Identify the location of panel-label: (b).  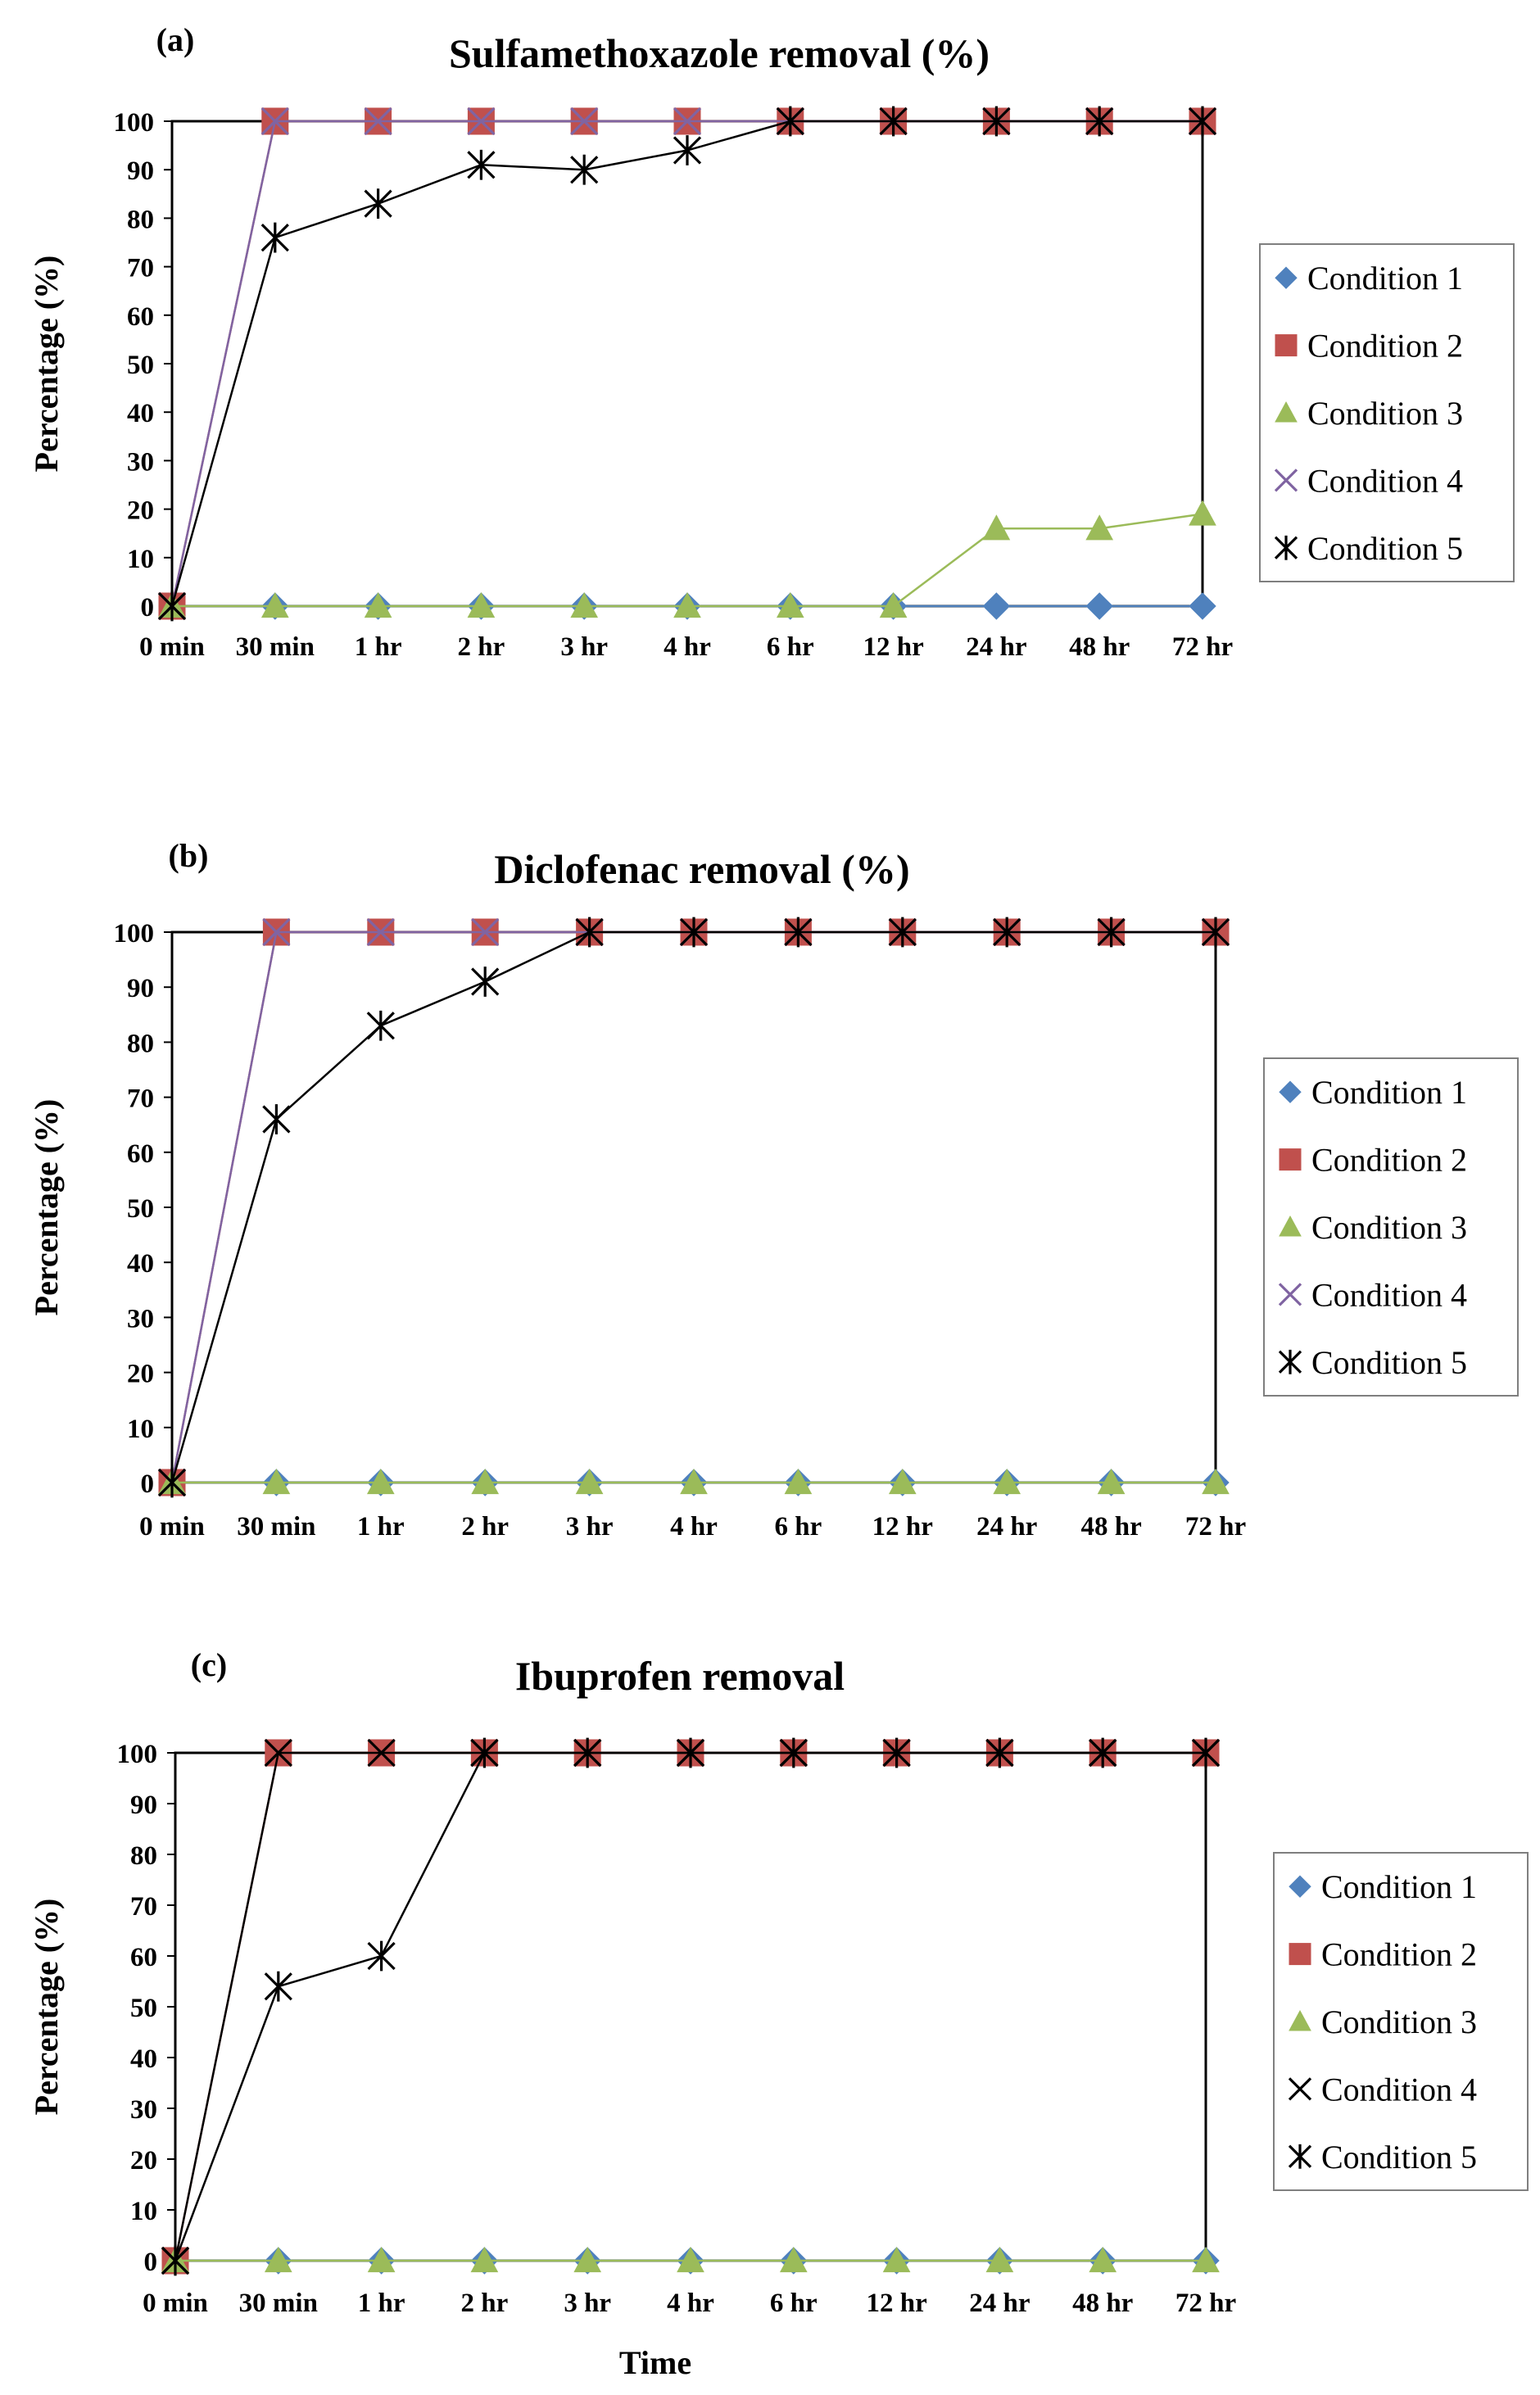
(189, 855).